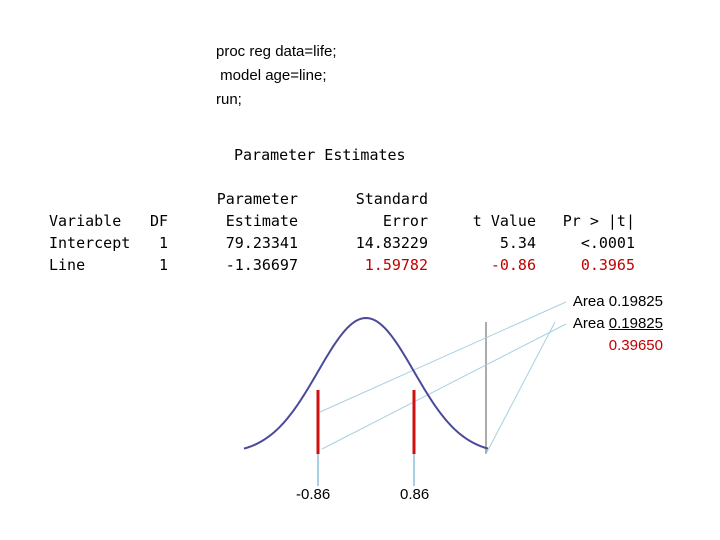  I want to click on column-standard-error: Standard Error 14.83229 1.59782, so click(377, 232).